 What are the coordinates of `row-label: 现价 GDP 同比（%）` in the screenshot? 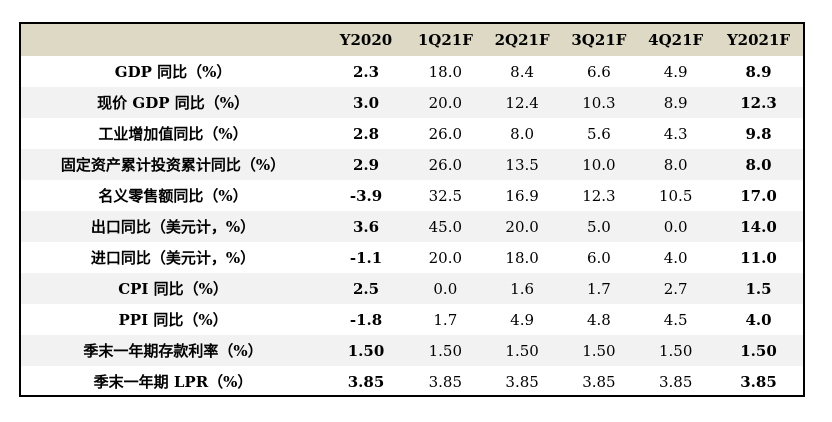 It's located at (173, 102).